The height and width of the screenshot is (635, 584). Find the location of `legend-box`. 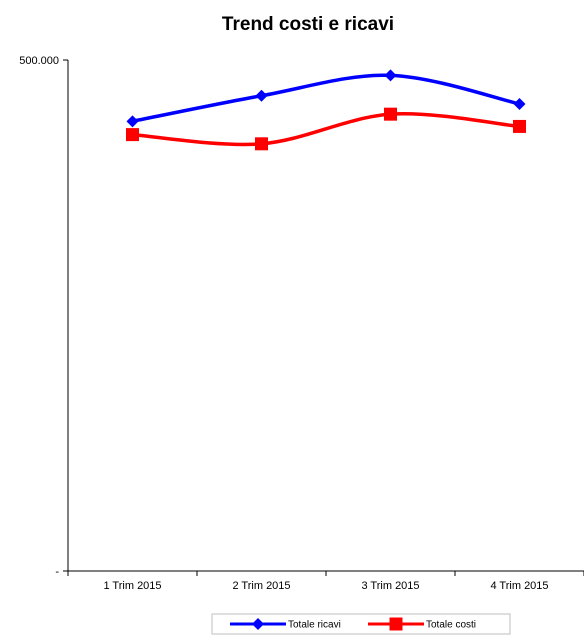

legend-box is located at coordinates (361, 624).